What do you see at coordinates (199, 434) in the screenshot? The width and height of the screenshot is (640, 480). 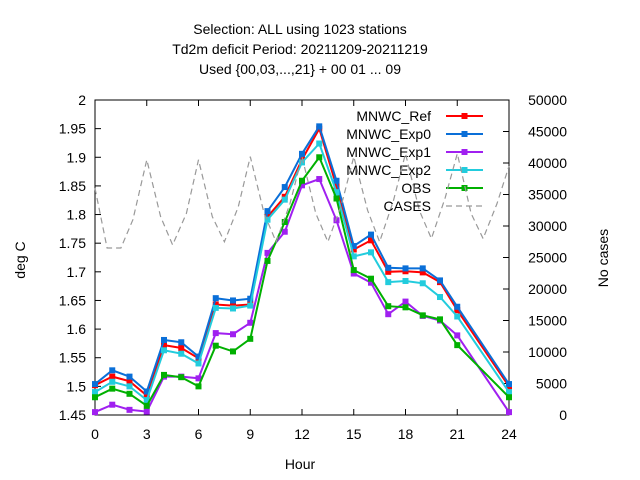 I see `x-tick-label: 6` at bounding box center [199, 434].